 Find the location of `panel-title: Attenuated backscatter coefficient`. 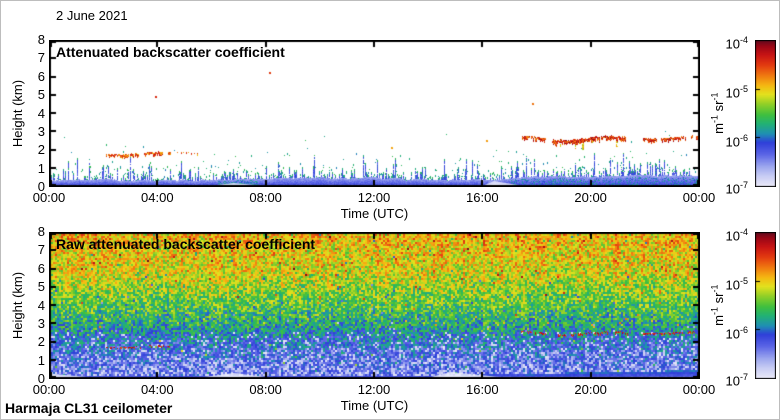

panel-title: Attenuated backscatter coefficient is located at coordinates (170, 52).